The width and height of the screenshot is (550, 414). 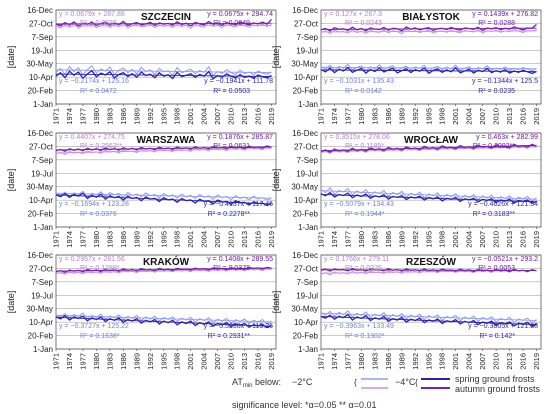 I want to click on series-spring-dark, so click(x=163, y=74).